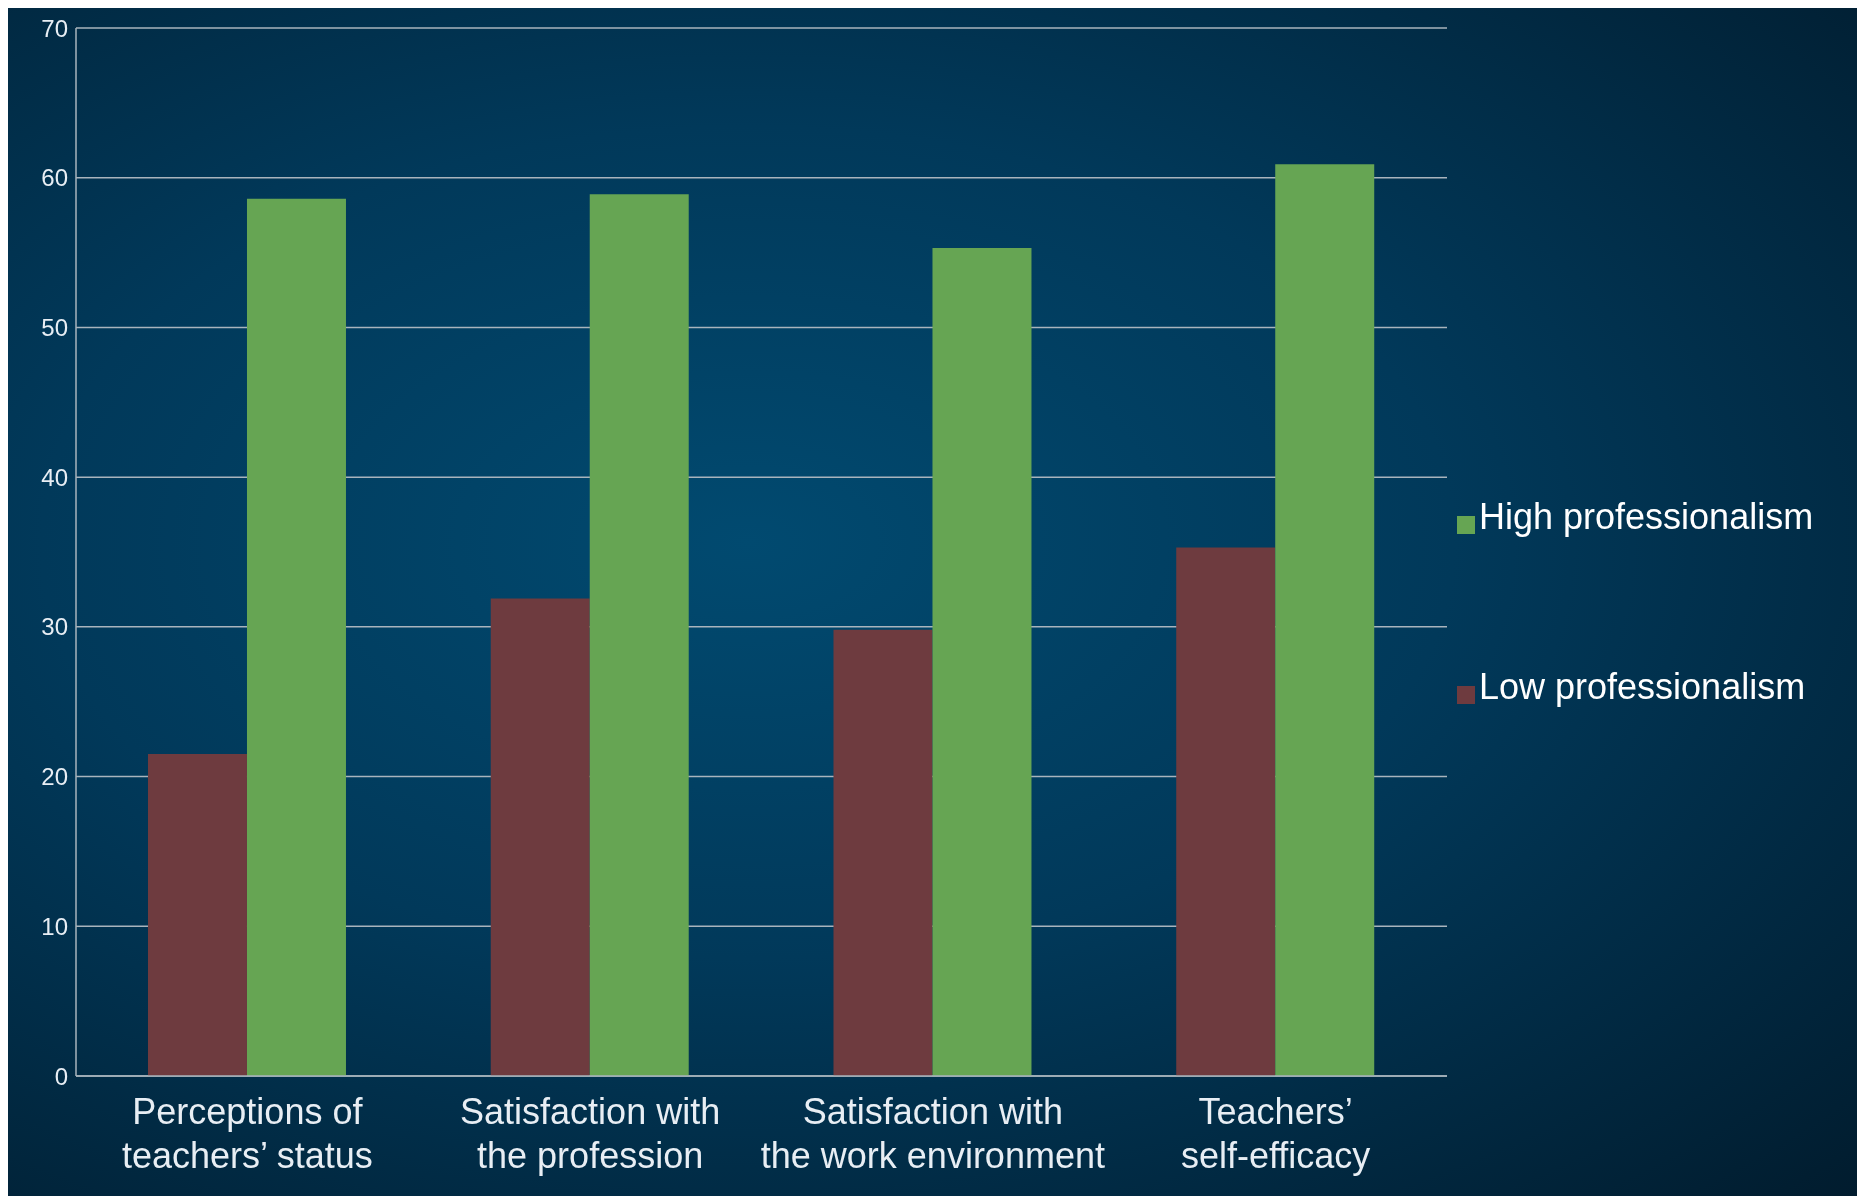 The width and height of the screenshot is (1865, 1204). I want to click on x-tick-label: Satisfaction with the work environment, so click(932, 1133).